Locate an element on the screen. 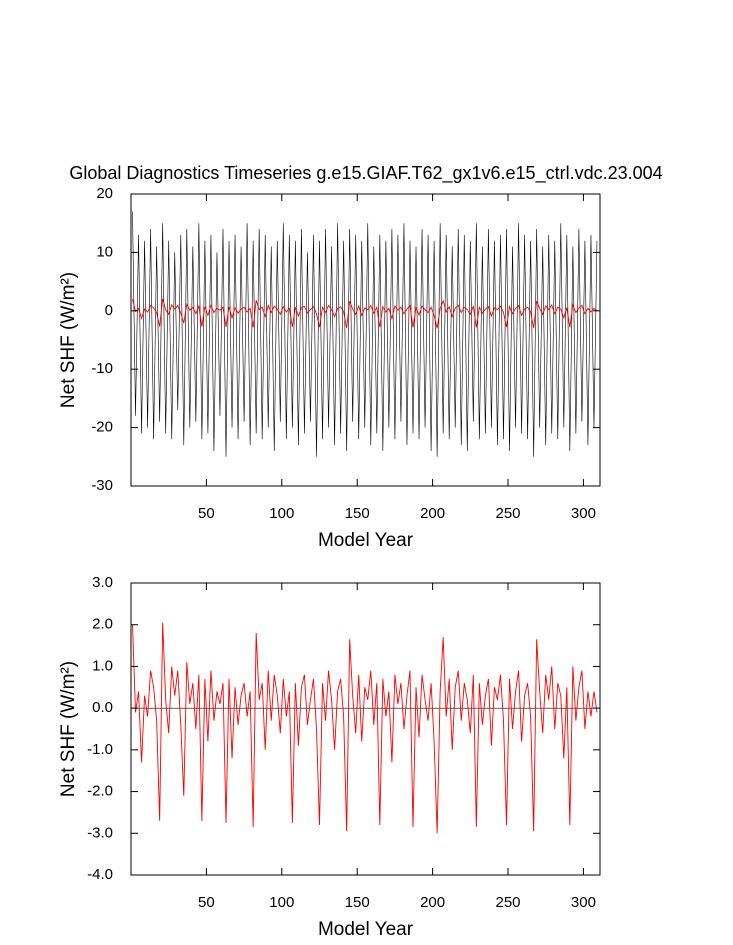  y-tick-label: 2.0 is located at coordinates (102, 624).